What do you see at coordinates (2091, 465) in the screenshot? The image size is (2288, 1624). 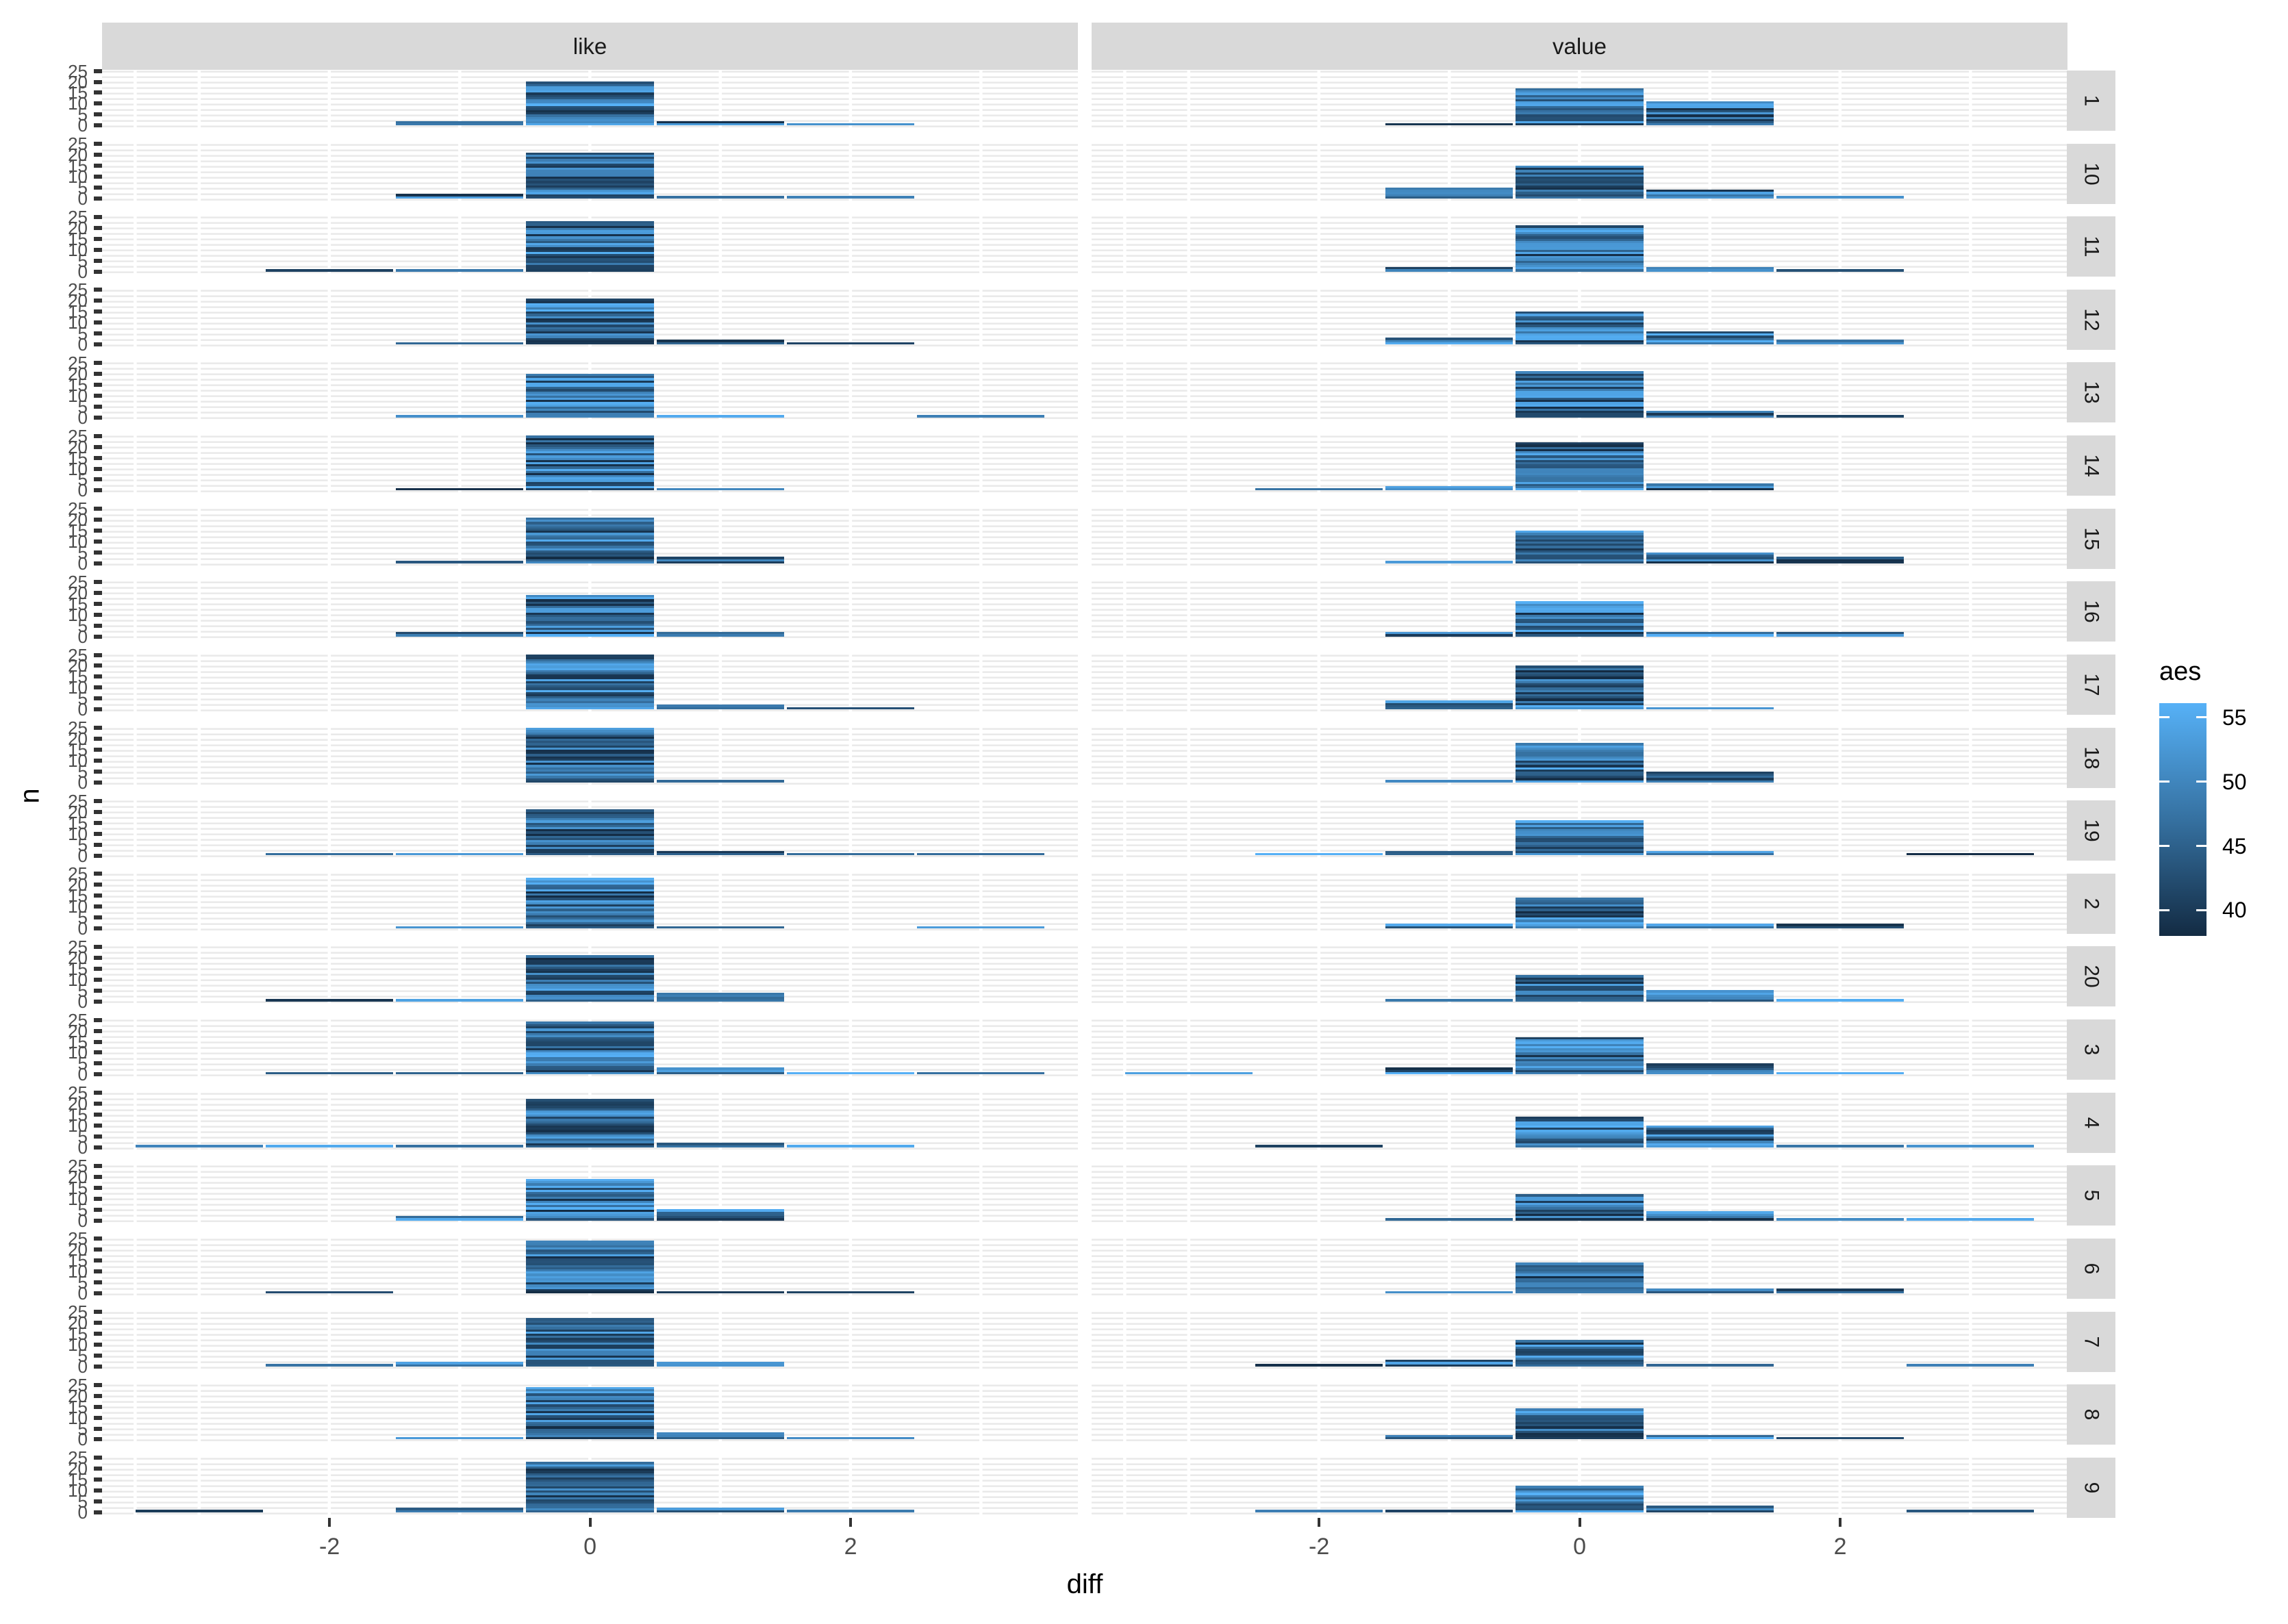 I see `facet-strip-row: 14` at bounding box center [2091, 465].